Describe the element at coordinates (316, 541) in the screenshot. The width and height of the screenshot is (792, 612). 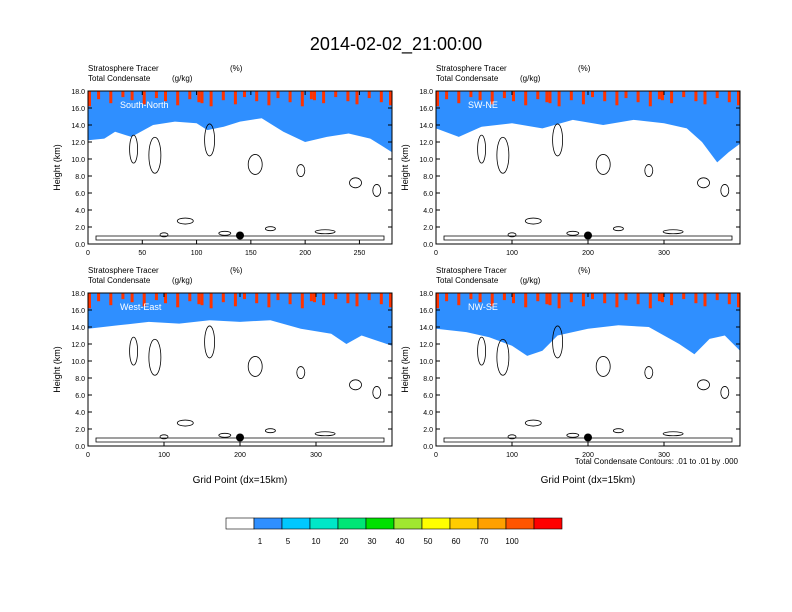
I see `colorbar-label: 10` at that location.